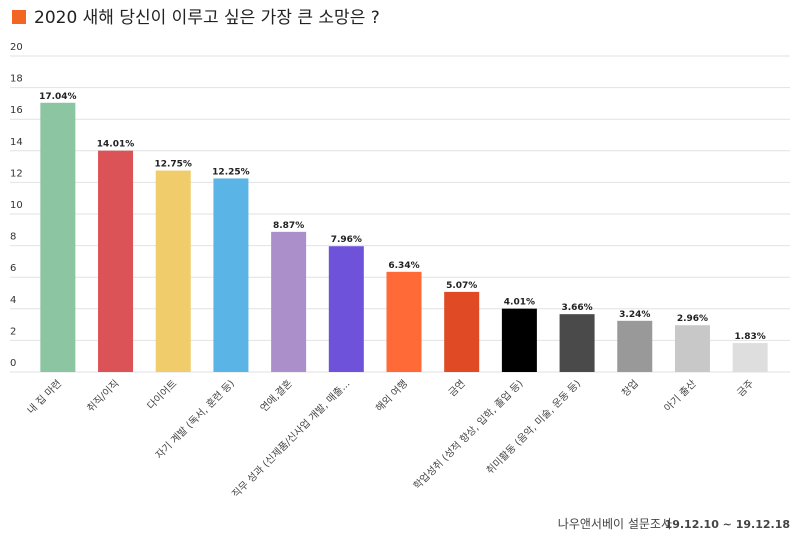 The image size is (800, 542). Describe the element at coordinates (16, 173) in the screenshot. I see `y-tick-label: 12` at that location.